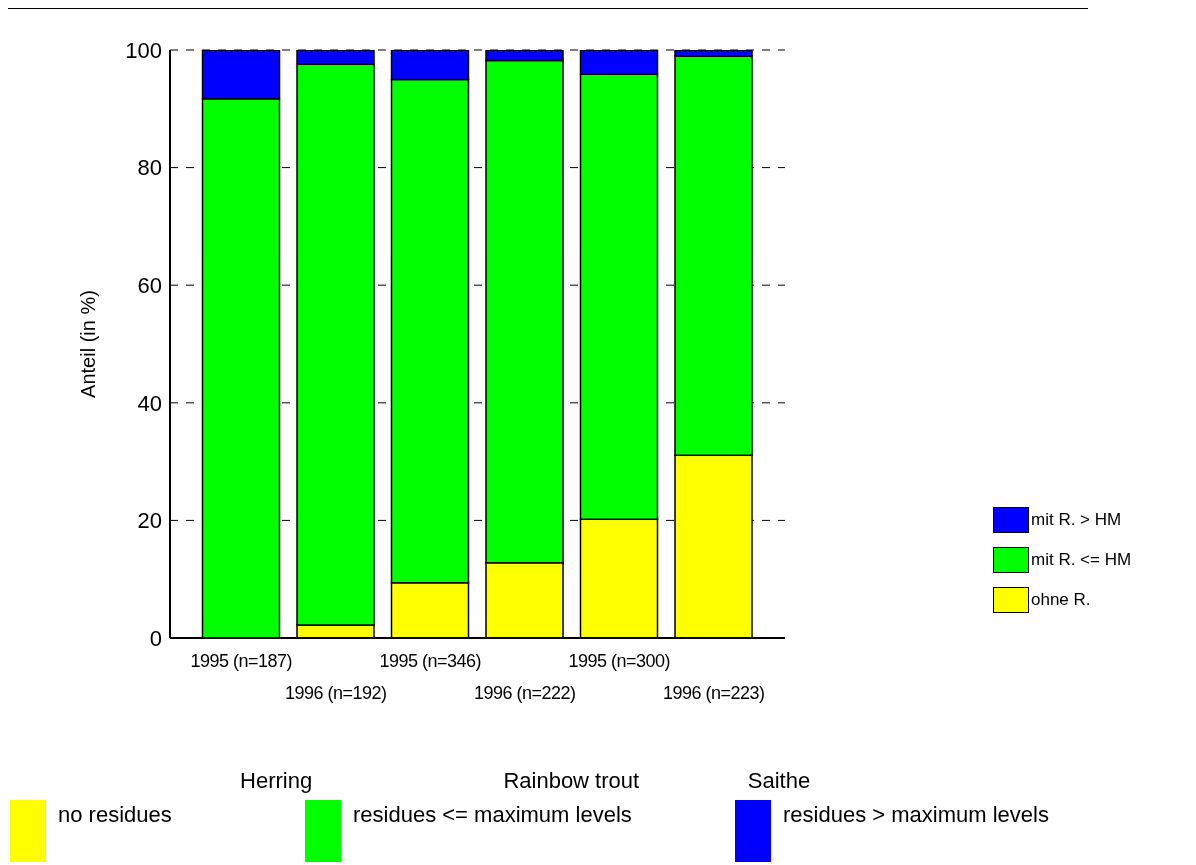  I want to click on y-tick-label: 60, so click(149, 286).